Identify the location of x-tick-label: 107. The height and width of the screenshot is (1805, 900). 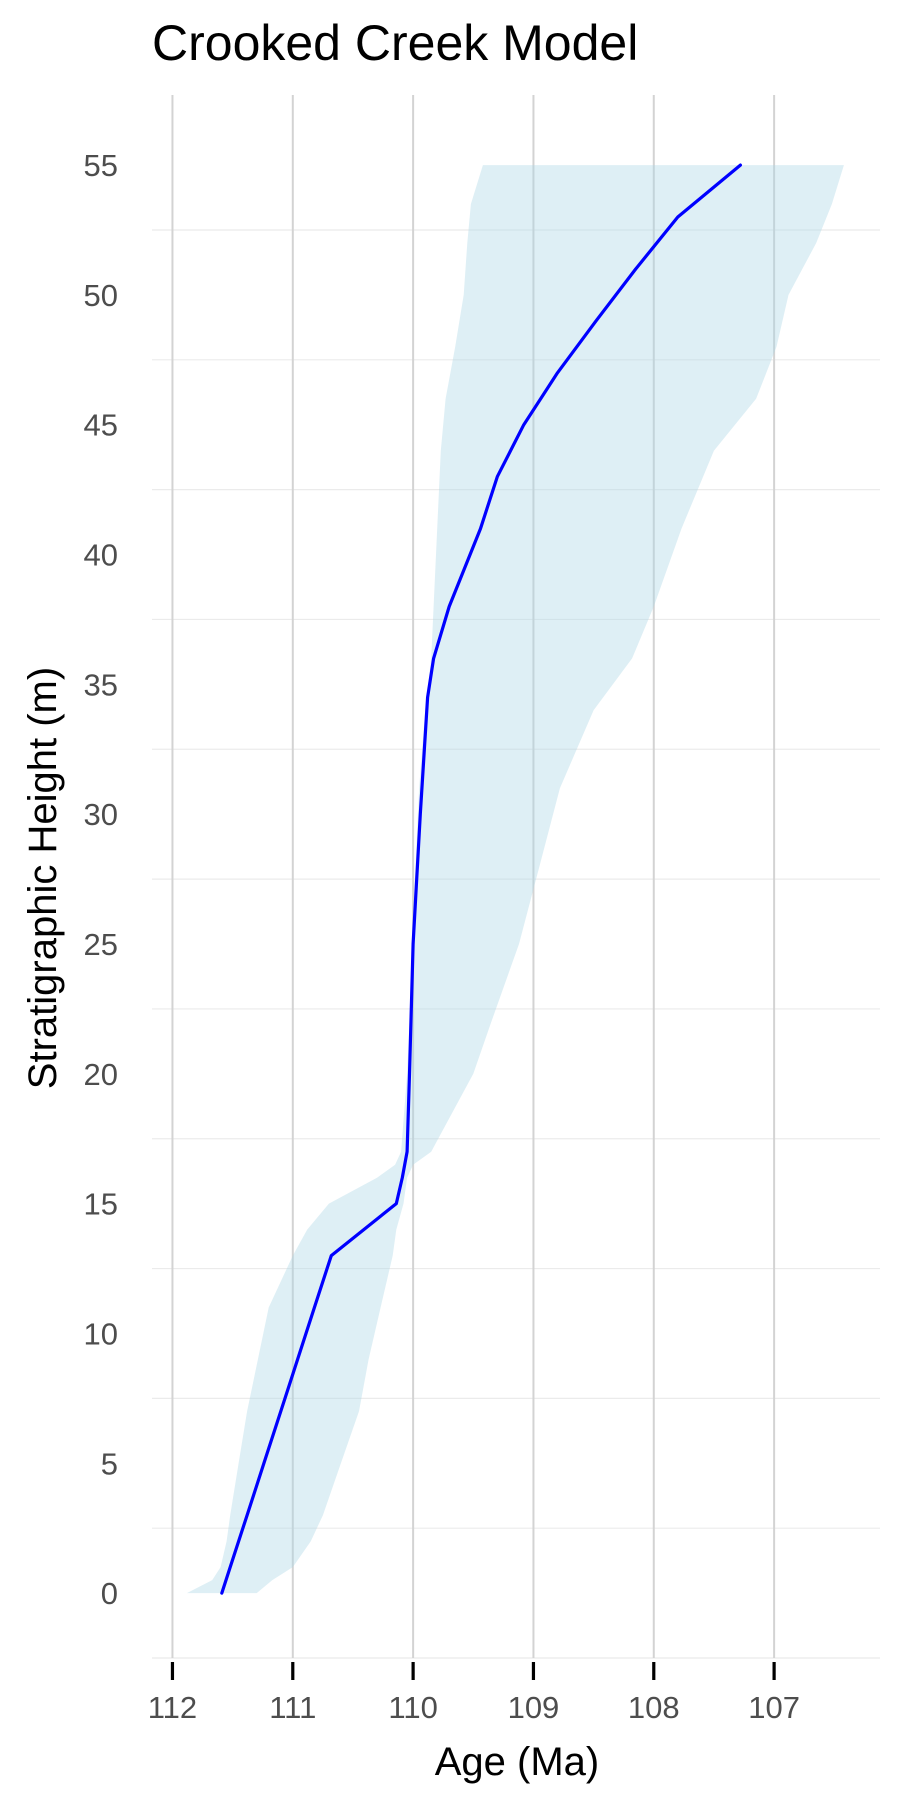
(774, 1707).